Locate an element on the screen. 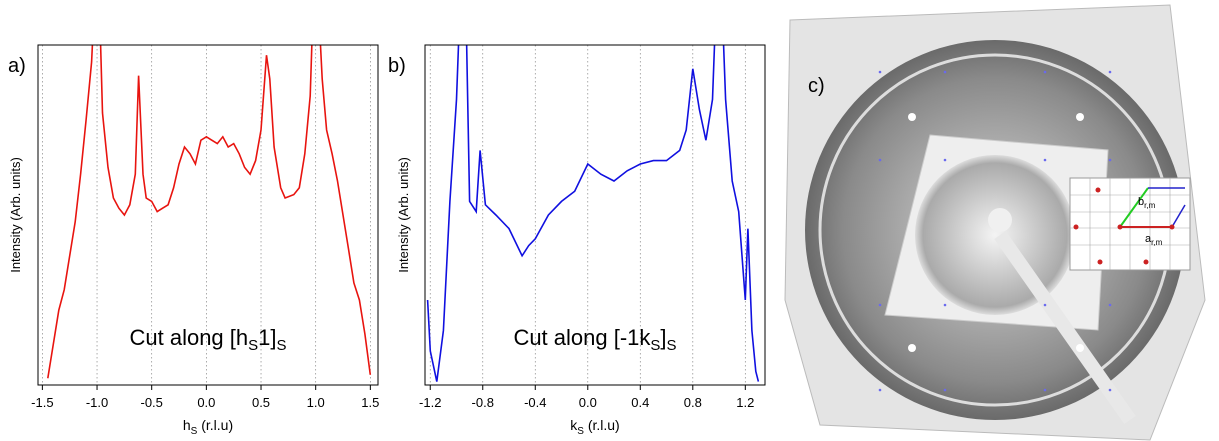  x-axis-label-part: h is located at coordinates (187, 425).